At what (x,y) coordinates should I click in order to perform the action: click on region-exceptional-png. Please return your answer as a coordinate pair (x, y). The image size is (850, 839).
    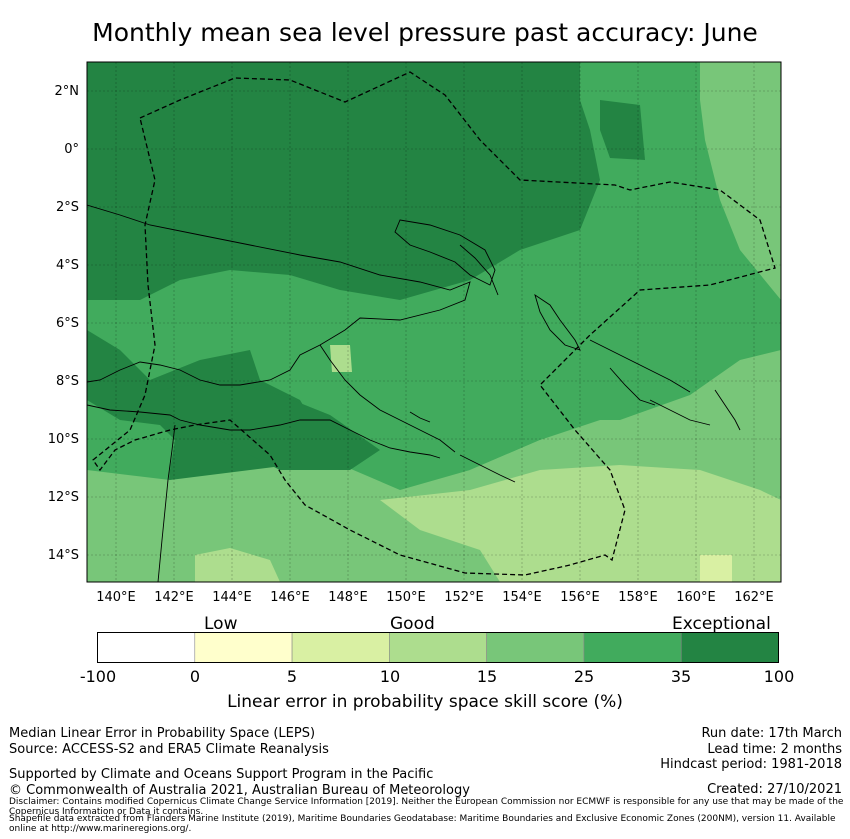
    Looking at the image, I should click on (270, 425).